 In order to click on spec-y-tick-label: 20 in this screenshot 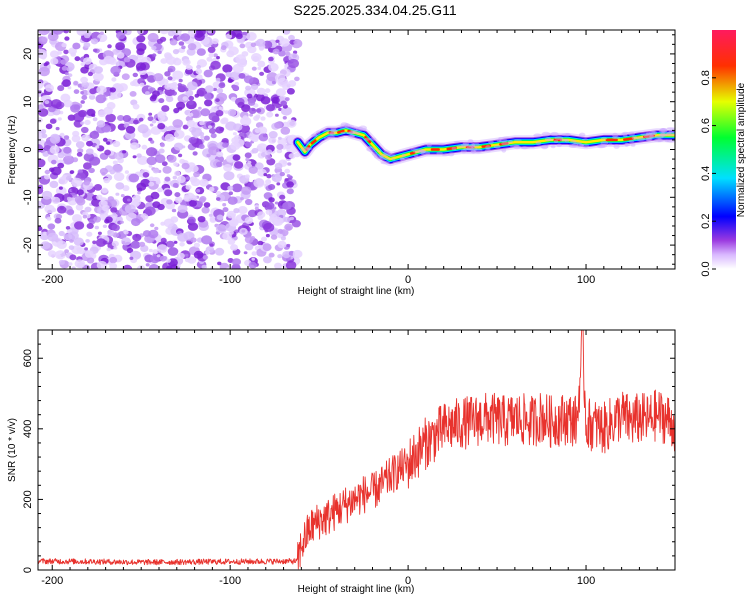, I will do `click(28, 54)`.